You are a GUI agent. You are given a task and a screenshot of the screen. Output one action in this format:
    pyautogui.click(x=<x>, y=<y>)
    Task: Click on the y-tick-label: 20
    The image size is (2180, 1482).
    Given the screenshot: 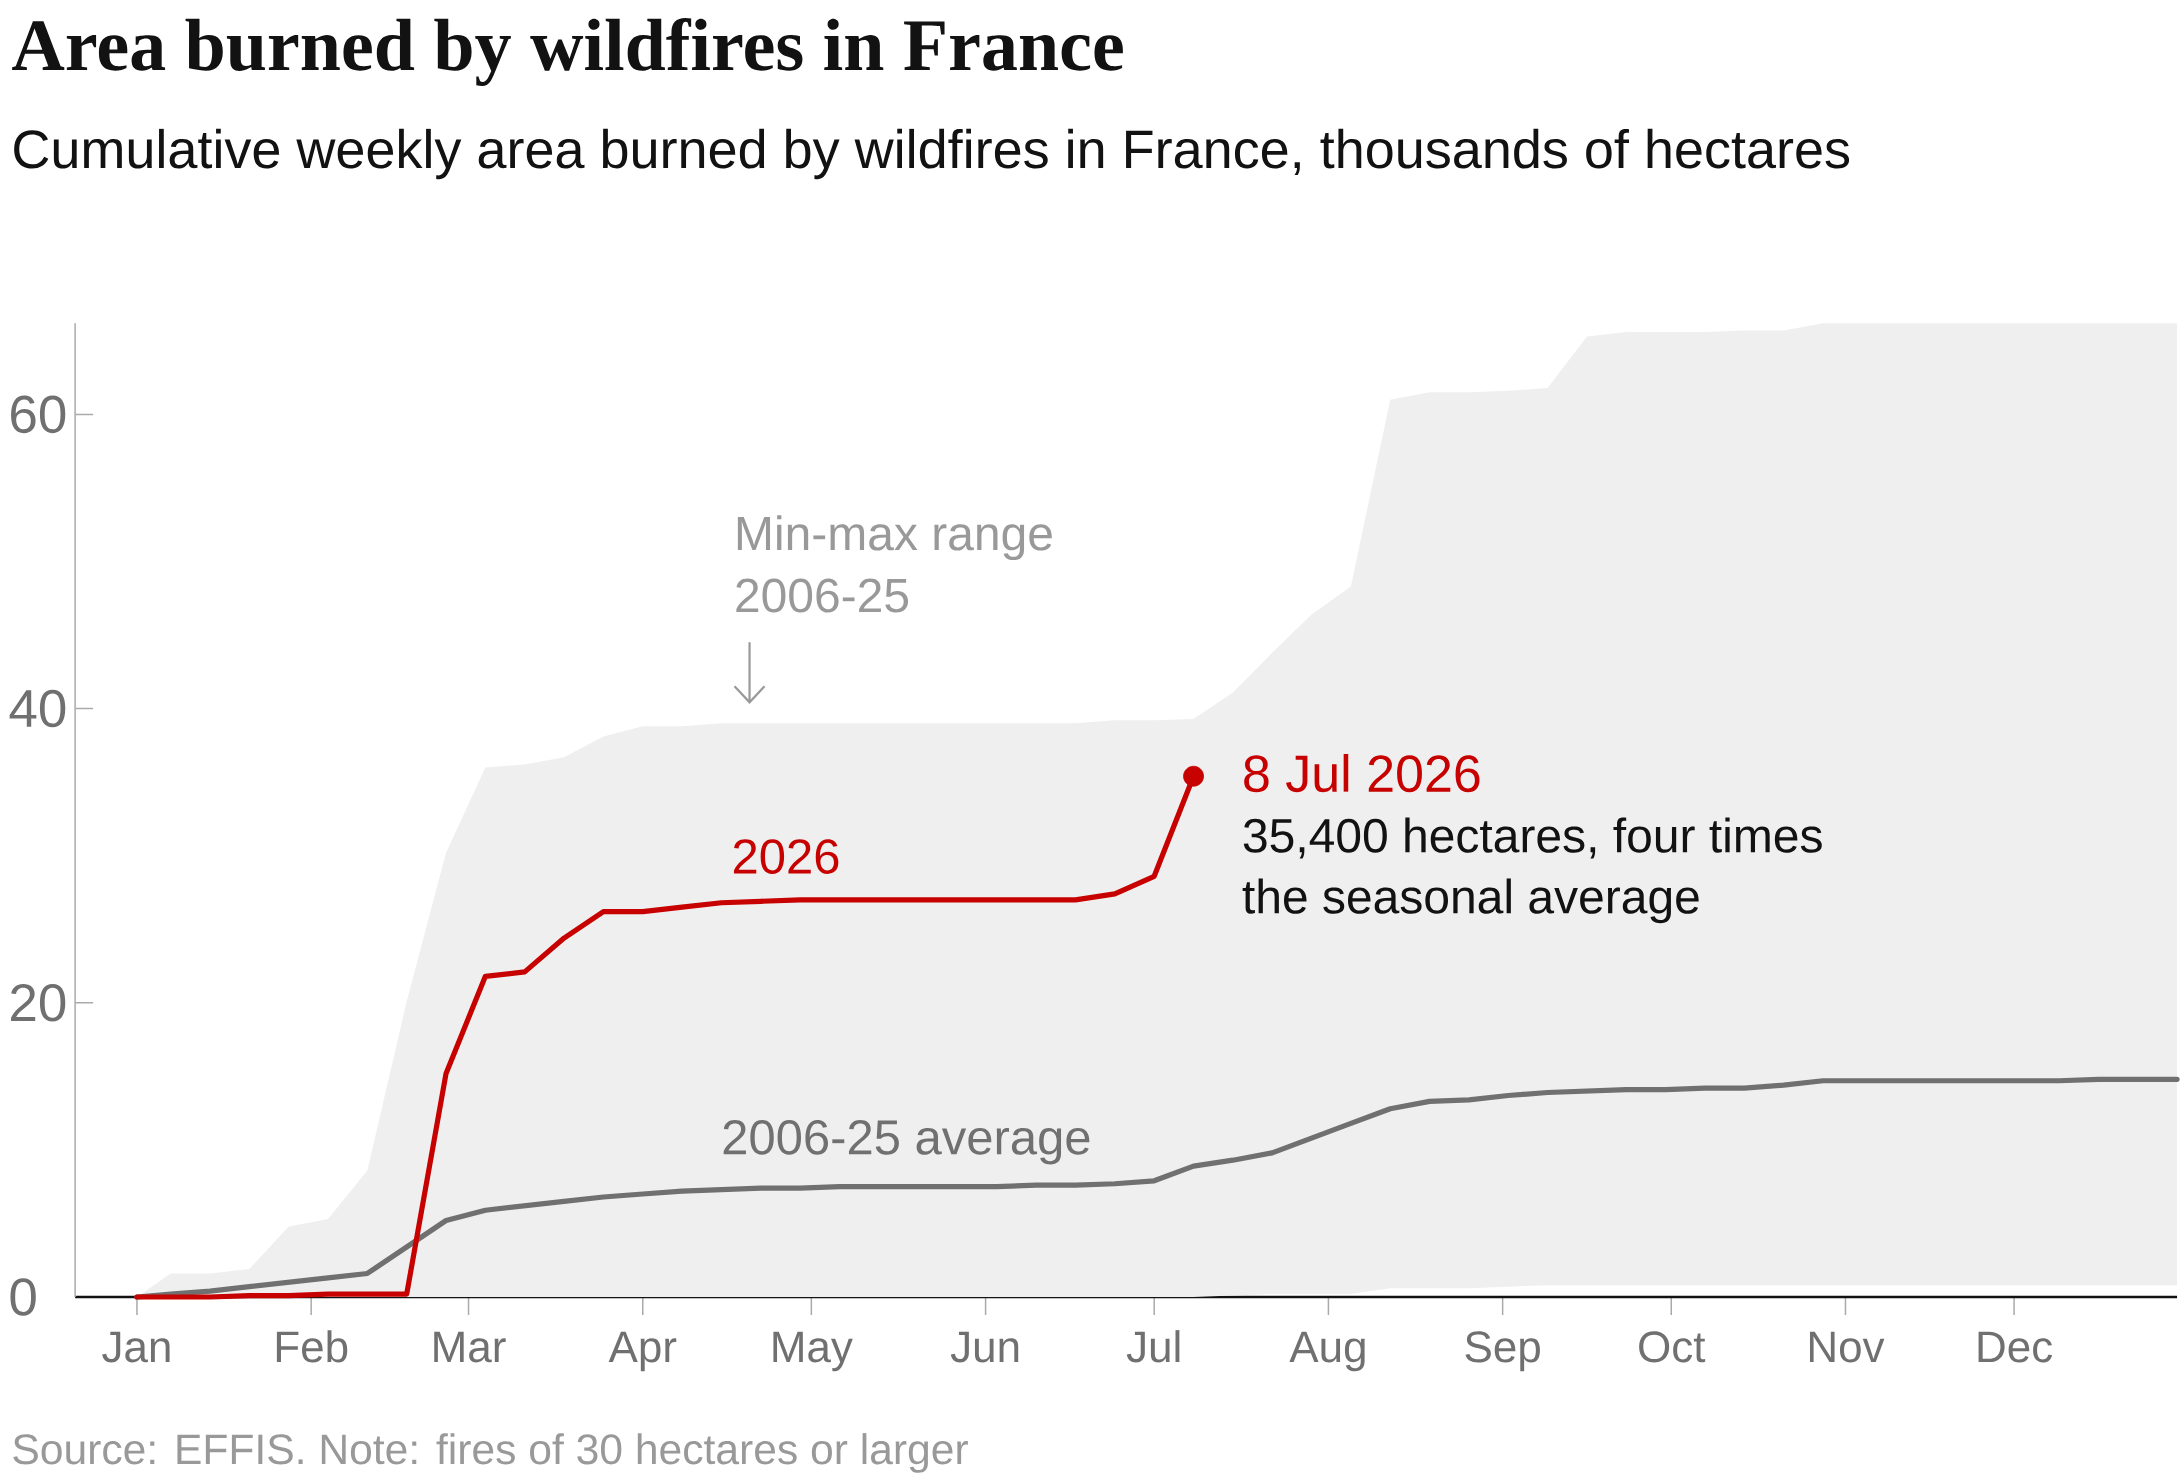 What is the action you would take?
    pyautogui.click(x=38, y=1003)
    